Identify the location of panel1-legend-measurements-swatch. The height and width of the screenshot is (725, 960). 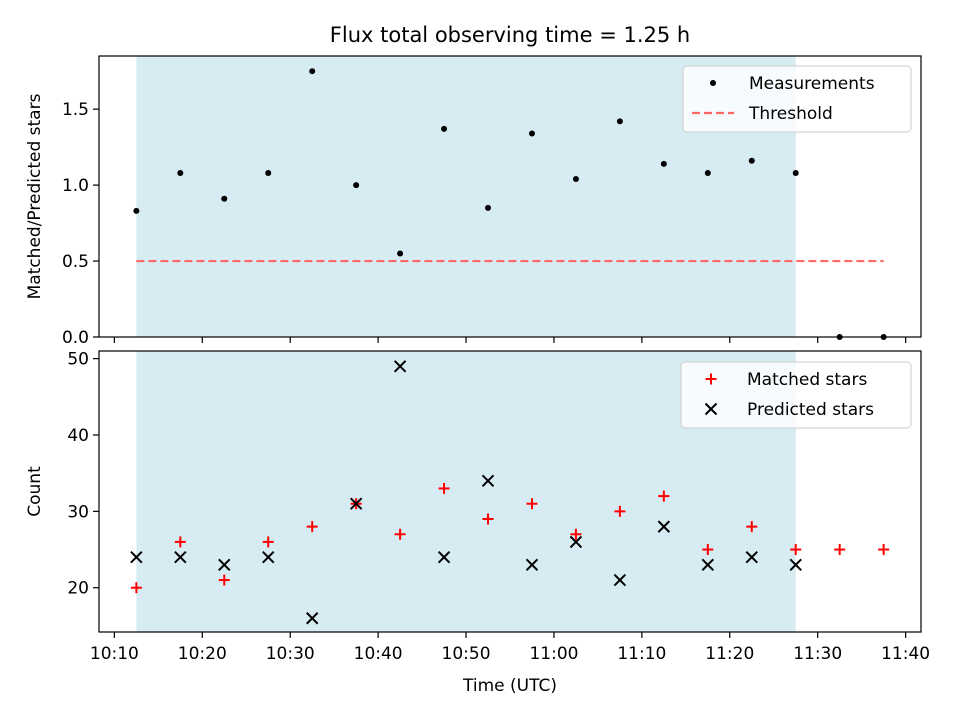
(713, 83).